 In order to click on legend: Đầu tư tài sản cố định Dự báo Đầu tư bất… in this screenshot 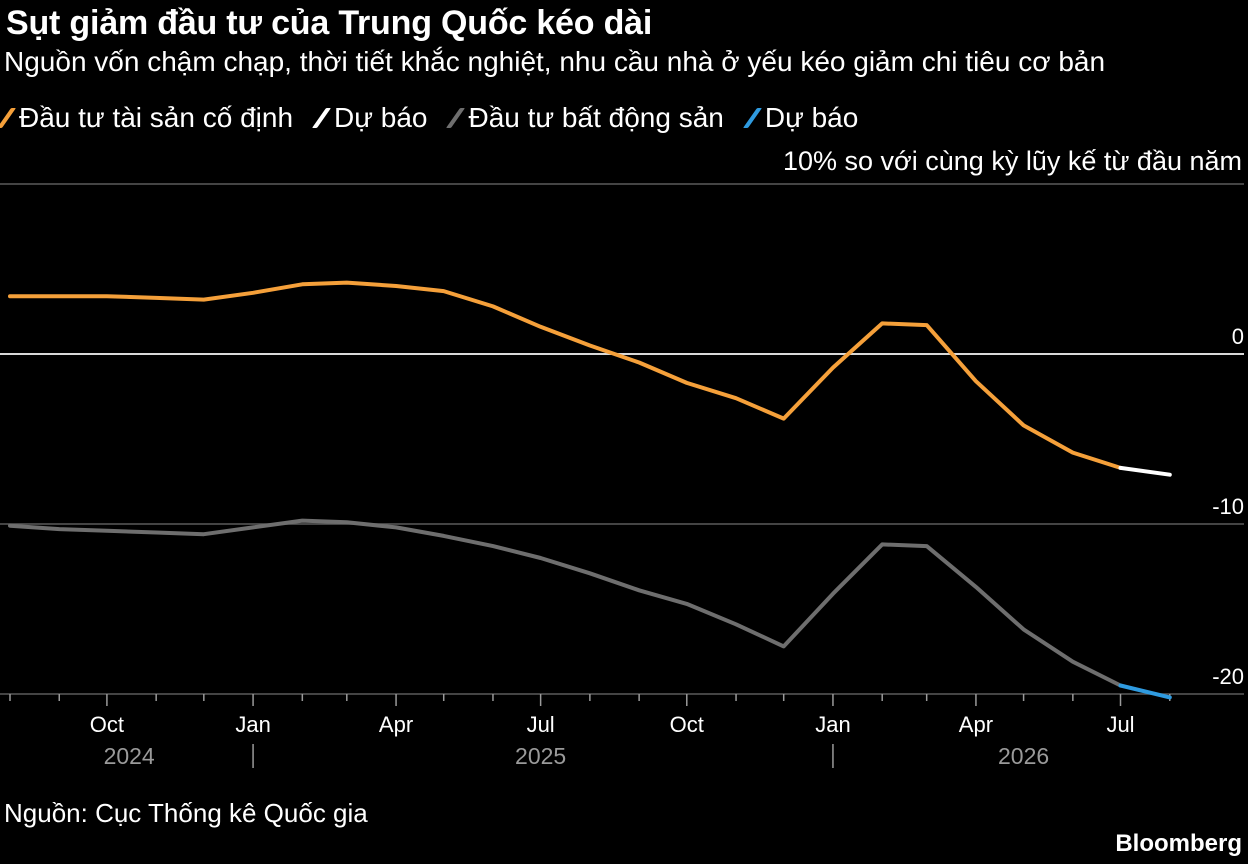, I will do `click(429, 118)`.